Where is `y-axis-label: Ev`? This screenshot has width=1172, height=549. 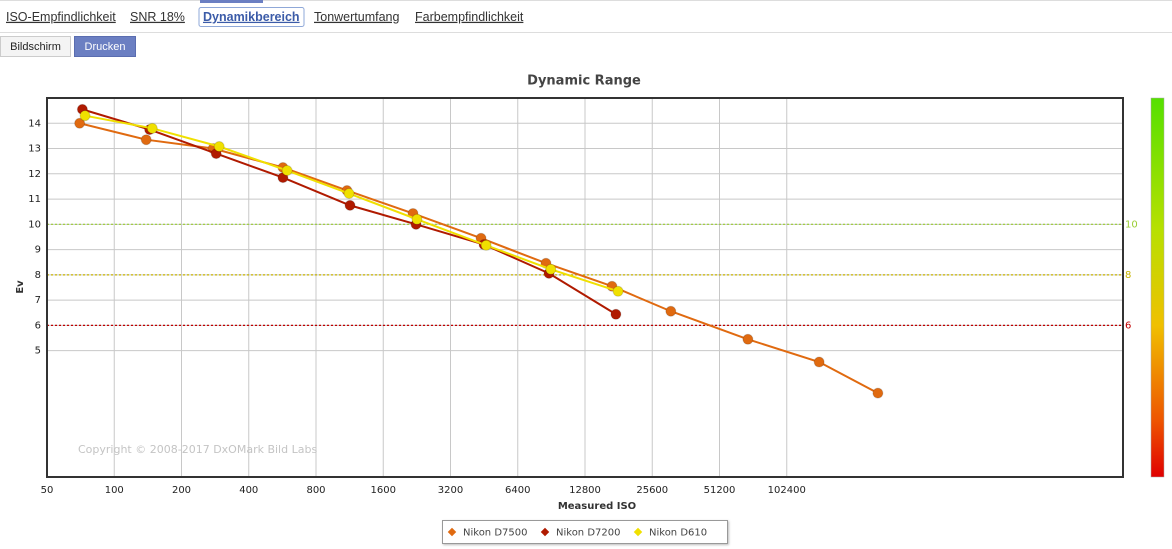 y-axis-label: Ev is located at coordinates (20, 287).